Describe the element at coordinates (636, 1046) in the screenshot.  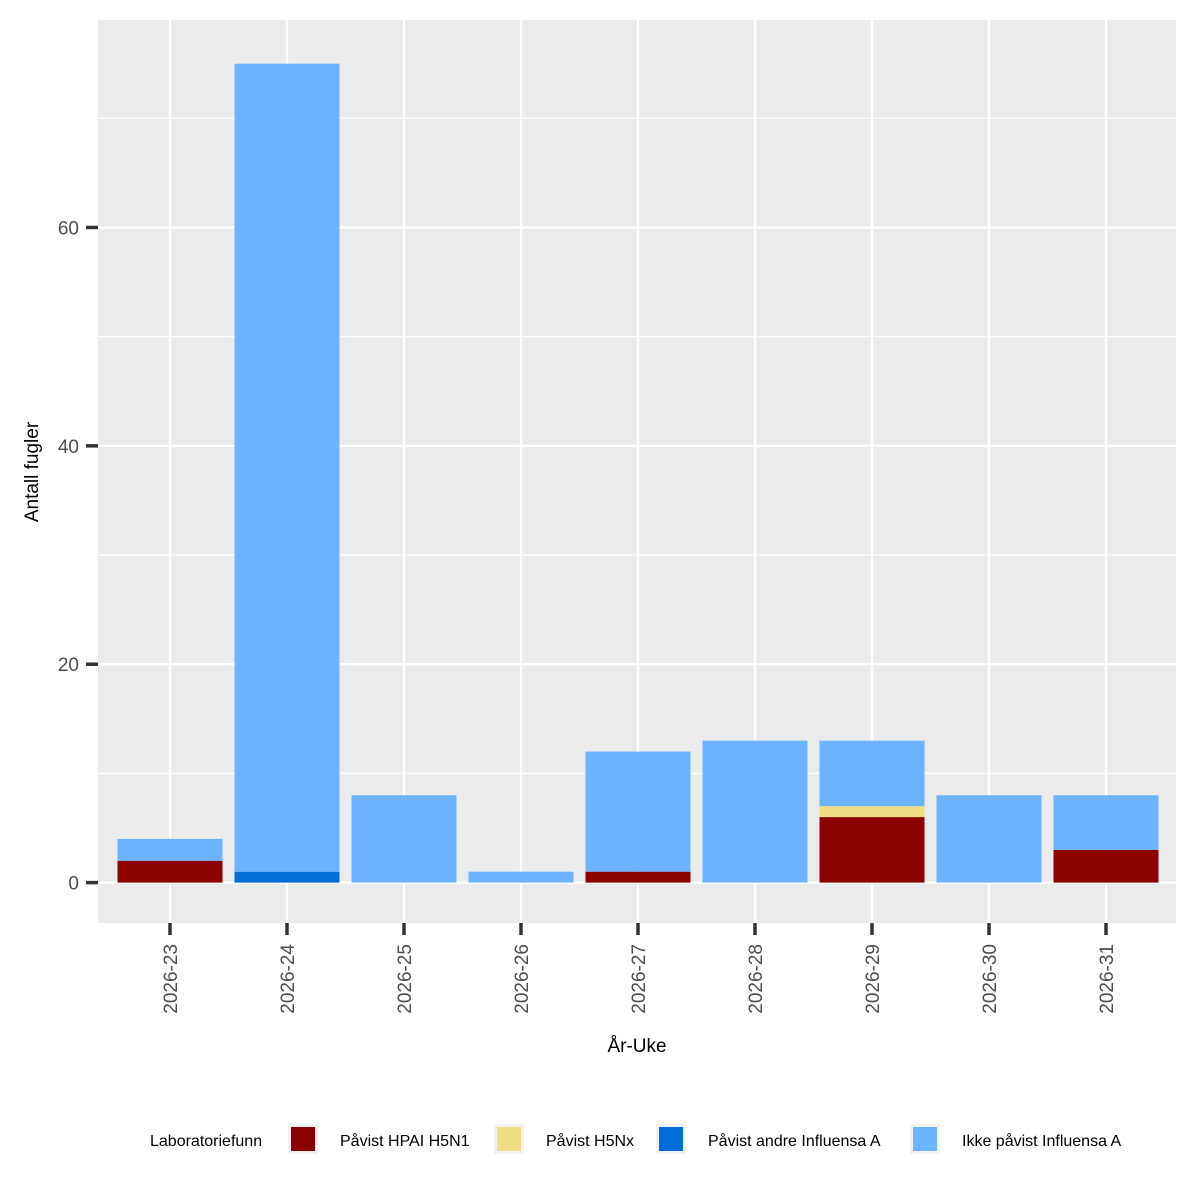
I see `x-axis-title: År-Uke` at that location.